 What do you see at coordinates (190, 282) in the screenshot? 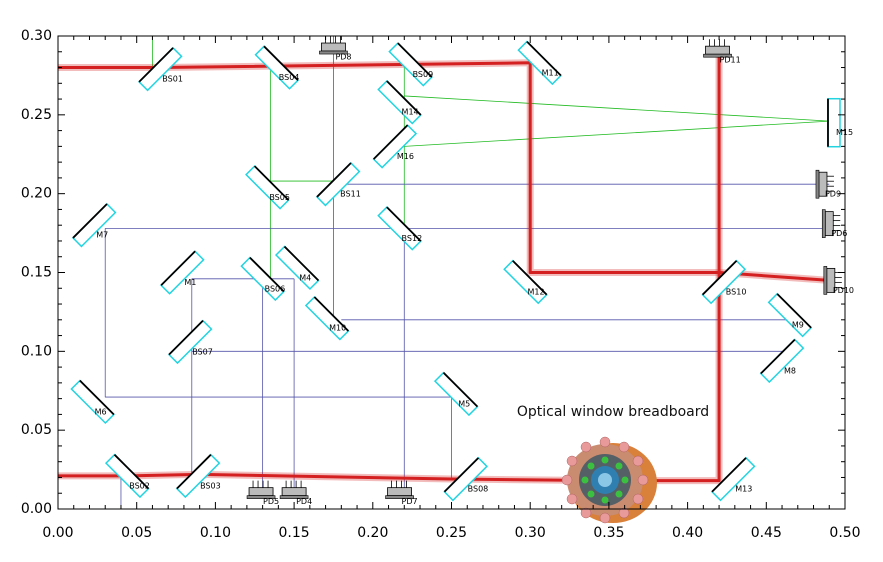
I see `component-label: M1` at bounding box center [190, 282].